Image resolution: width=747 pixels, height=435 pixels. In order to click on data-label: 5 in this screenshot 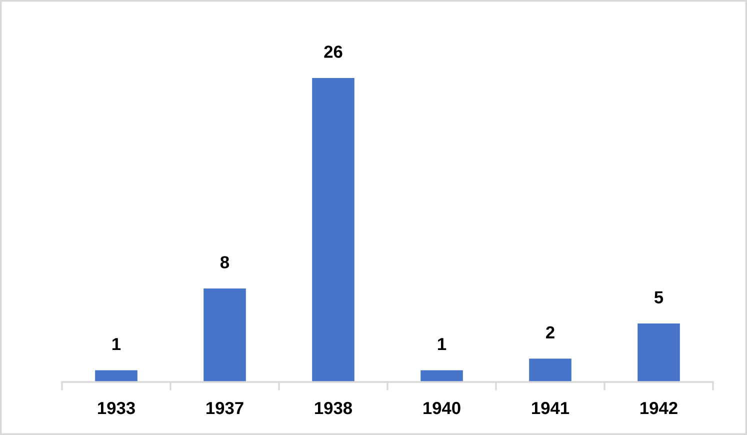, I will do `click(659, 297)`.